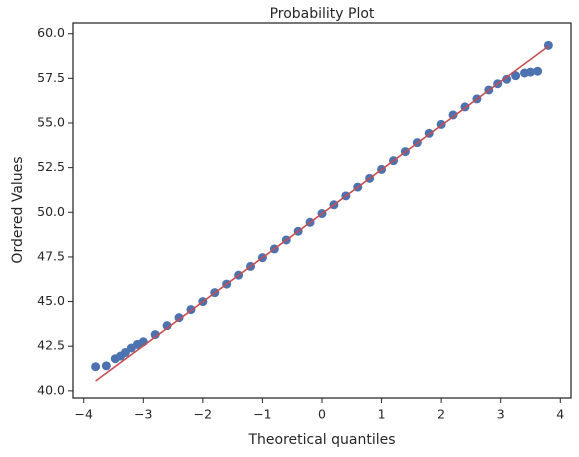  I want to click on chart-title: Probability Plot, so click(322, 14).